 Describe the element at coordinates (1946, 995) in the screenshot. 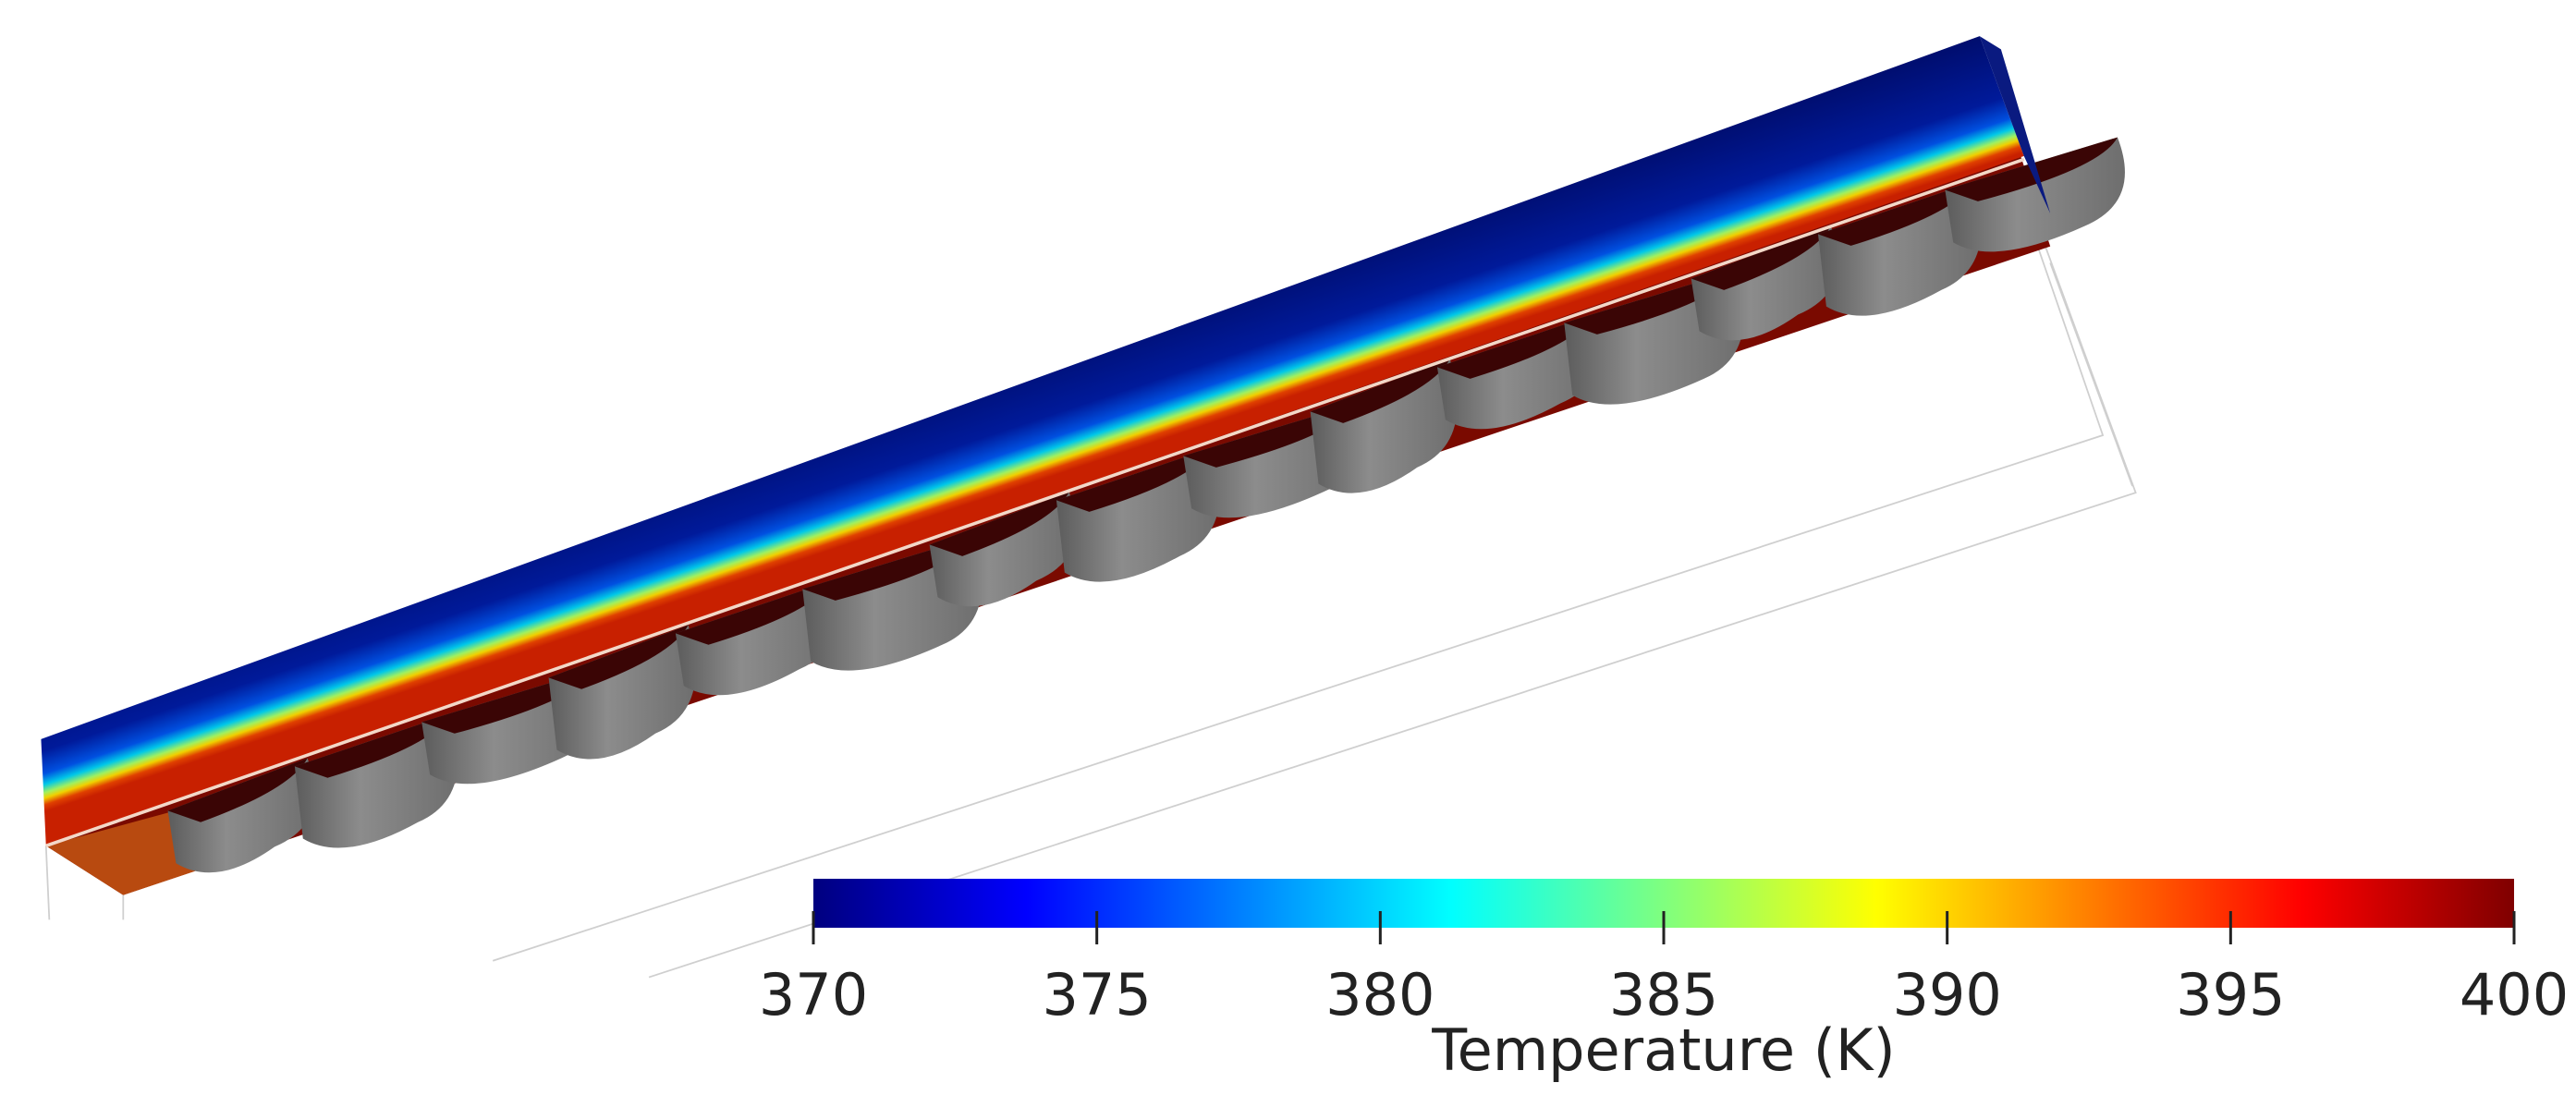

I see `tick-label: 390` at that location.